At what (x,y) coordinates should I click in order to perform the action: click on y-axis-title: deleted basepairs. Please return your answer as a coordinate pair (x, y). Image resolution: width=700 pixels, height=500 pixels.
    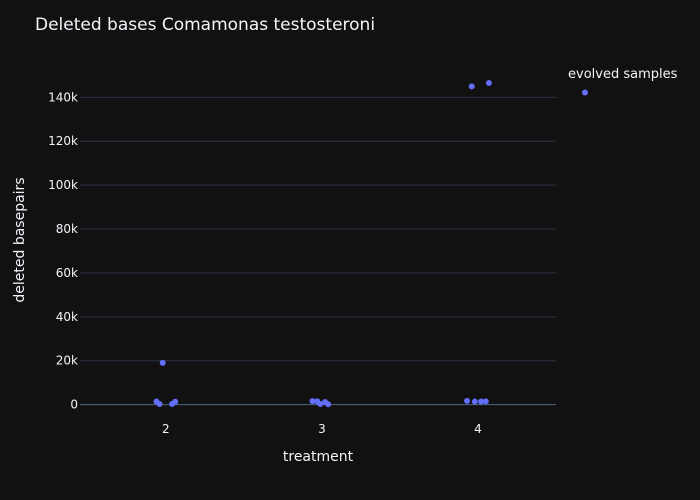
    Looking at the image, I should click on (20, 239).